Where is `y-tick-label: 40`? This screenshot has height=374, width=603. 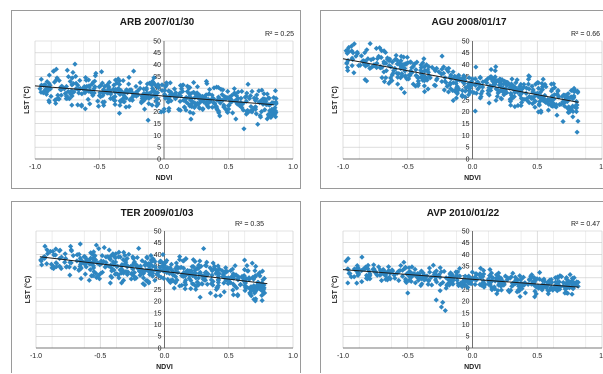
y-tick-label: 40 is located at coordinates (466, 65).